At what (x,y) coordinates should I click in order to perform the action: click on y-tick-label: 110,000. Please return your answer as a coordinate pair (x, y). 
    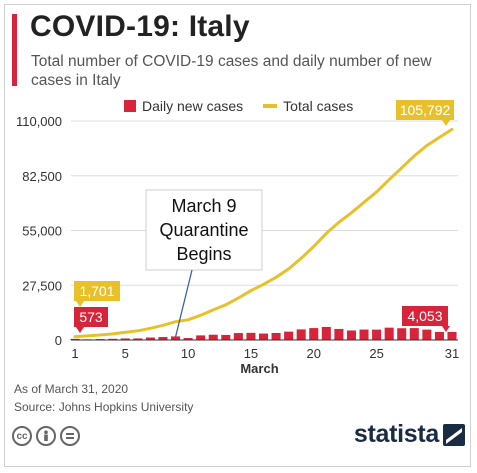
    Looking at the image, I should click on (39, 121).